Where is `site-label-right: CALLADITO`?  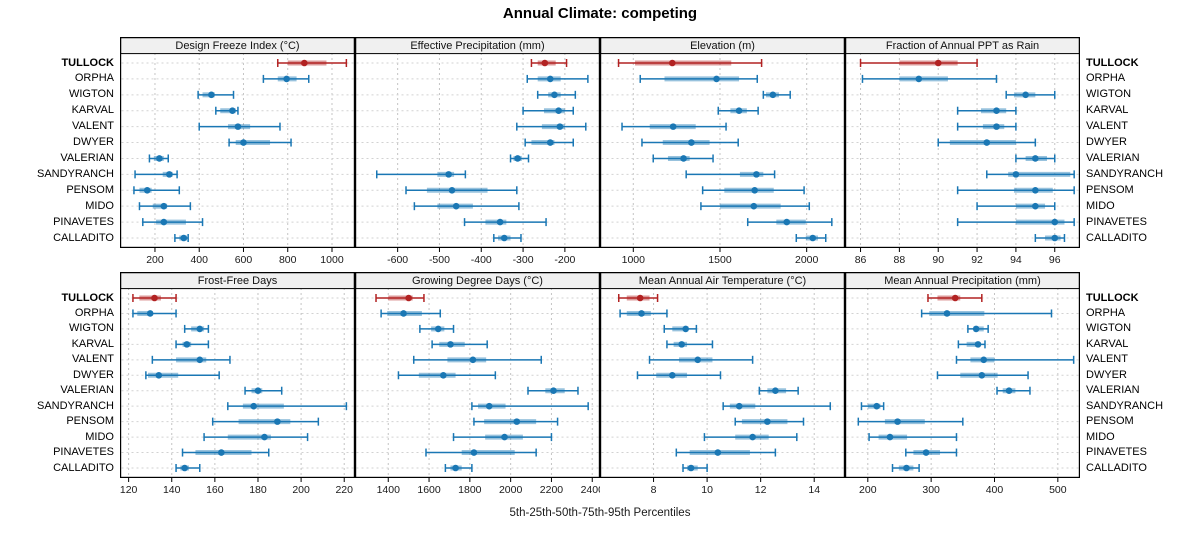 site-label-right: CALLADITO is located at coordinates (1116, 237).